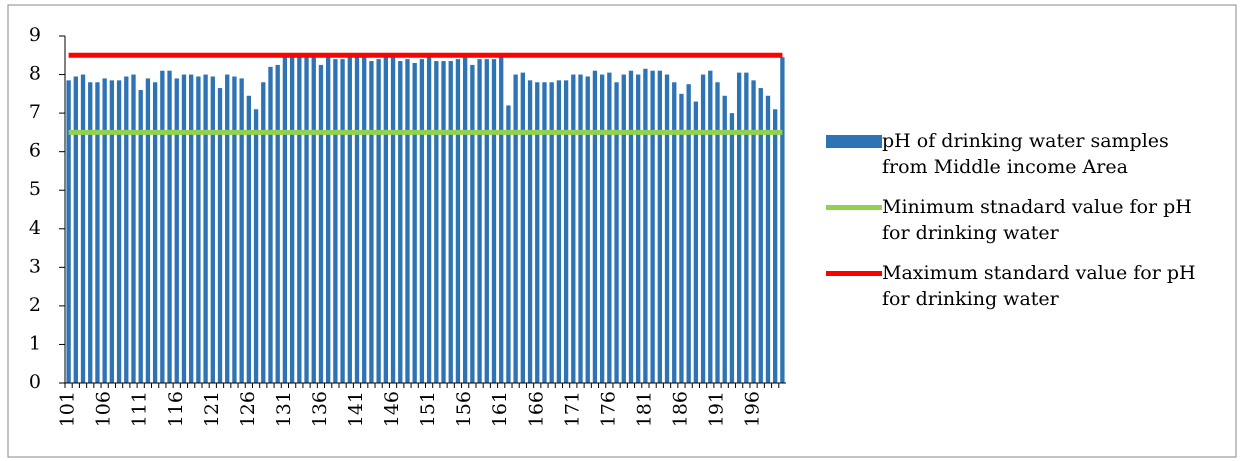 This screenshot has width=1241, height=461. What do you see at coordinates (753, 409) in the screenshot?
I see `x-tick-label: 196` at bounding box center [753, 409].